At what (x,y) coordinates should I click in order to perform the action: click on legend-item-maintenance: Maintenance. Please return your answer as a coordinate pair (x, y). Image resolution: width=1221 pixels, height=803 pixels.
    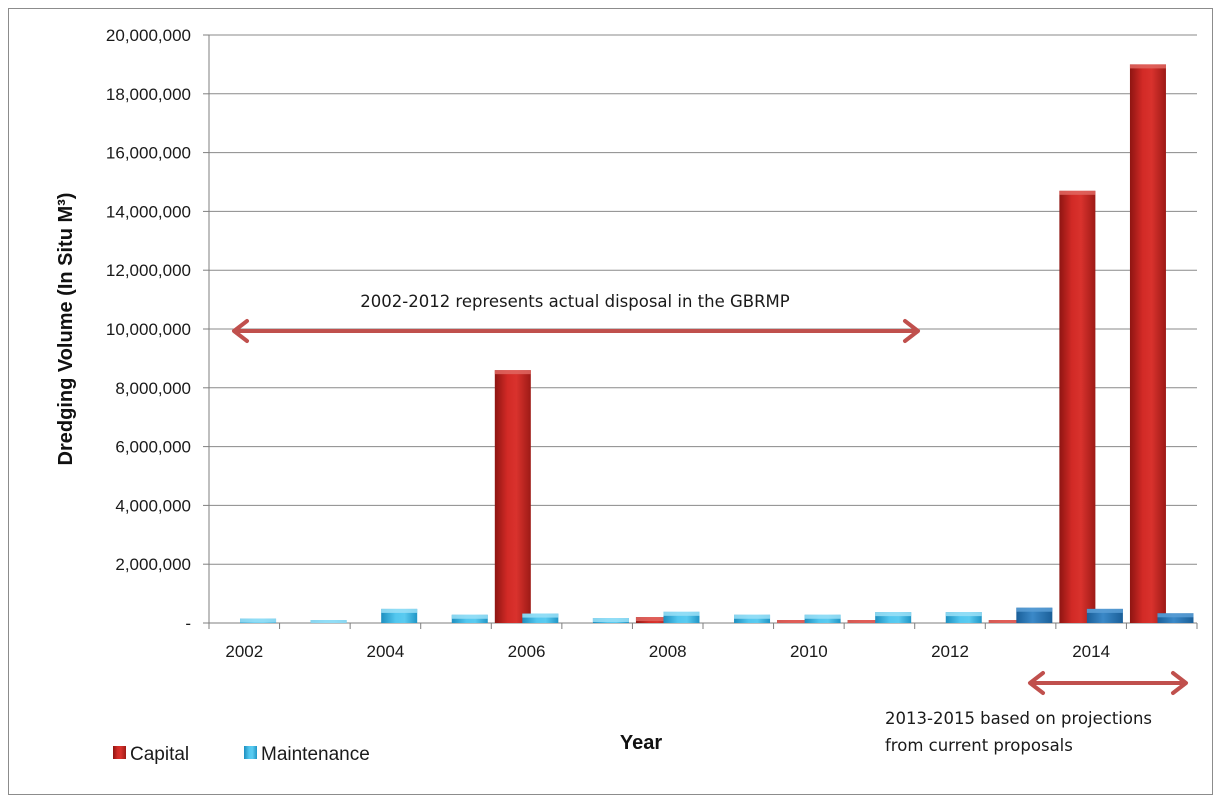
    Looking at the image, I should click on (307, 754).